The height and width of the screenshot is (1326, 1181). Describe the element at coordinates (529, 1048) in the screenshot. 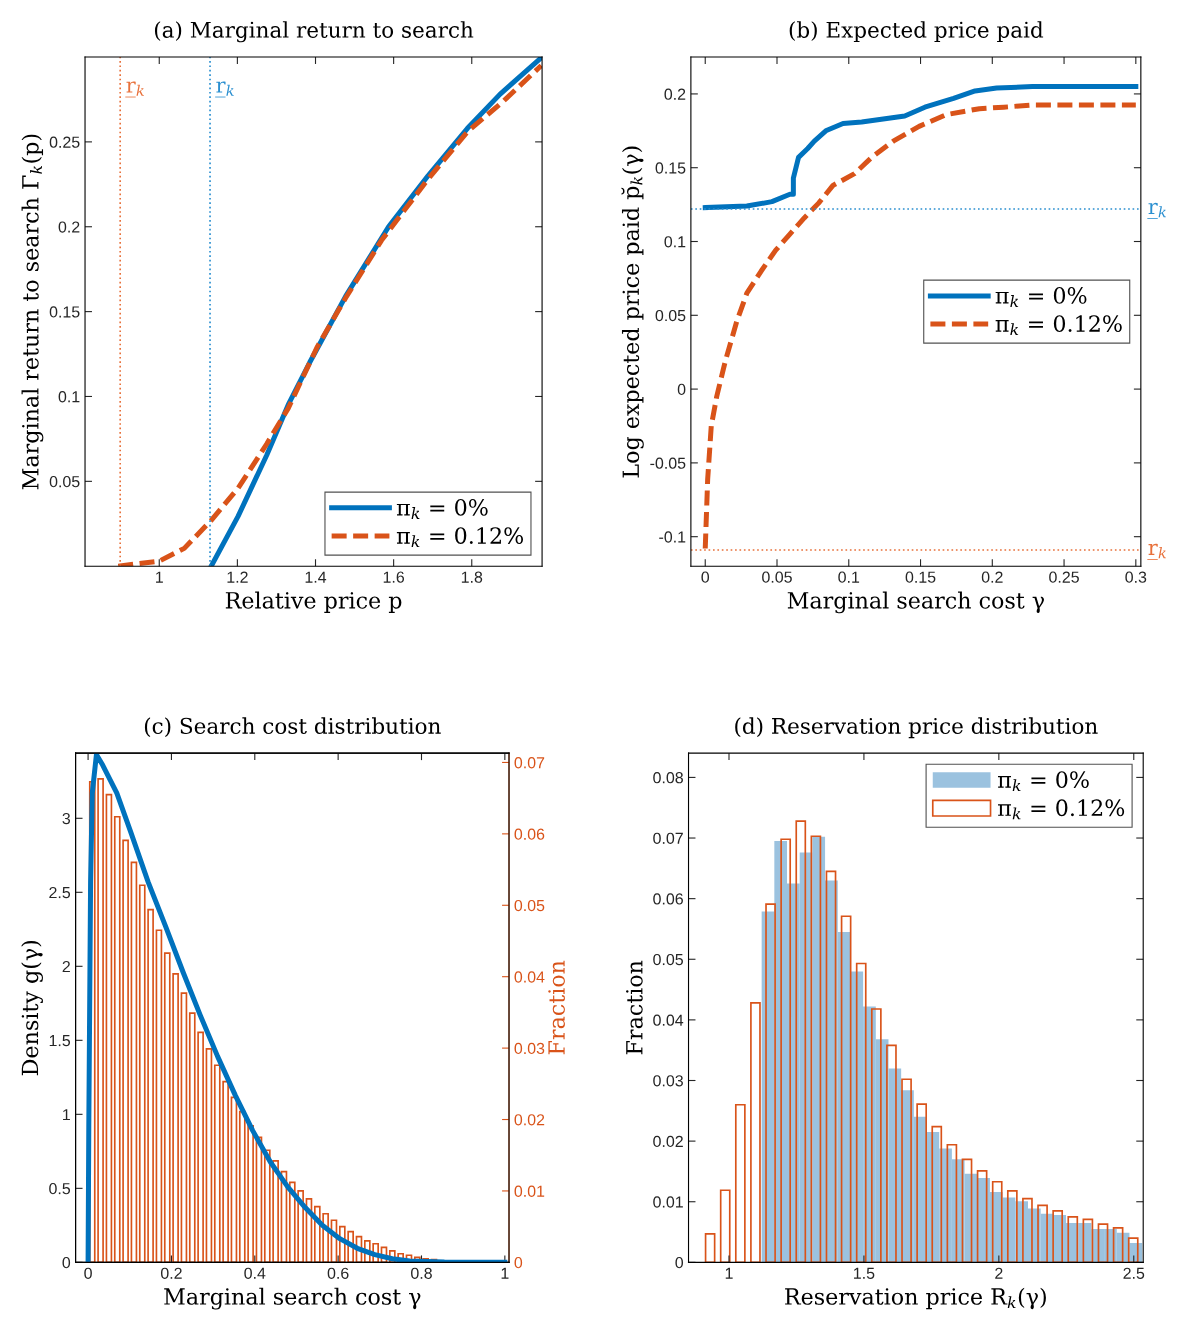

I see `y2-tick-label: 0.03` at that location.